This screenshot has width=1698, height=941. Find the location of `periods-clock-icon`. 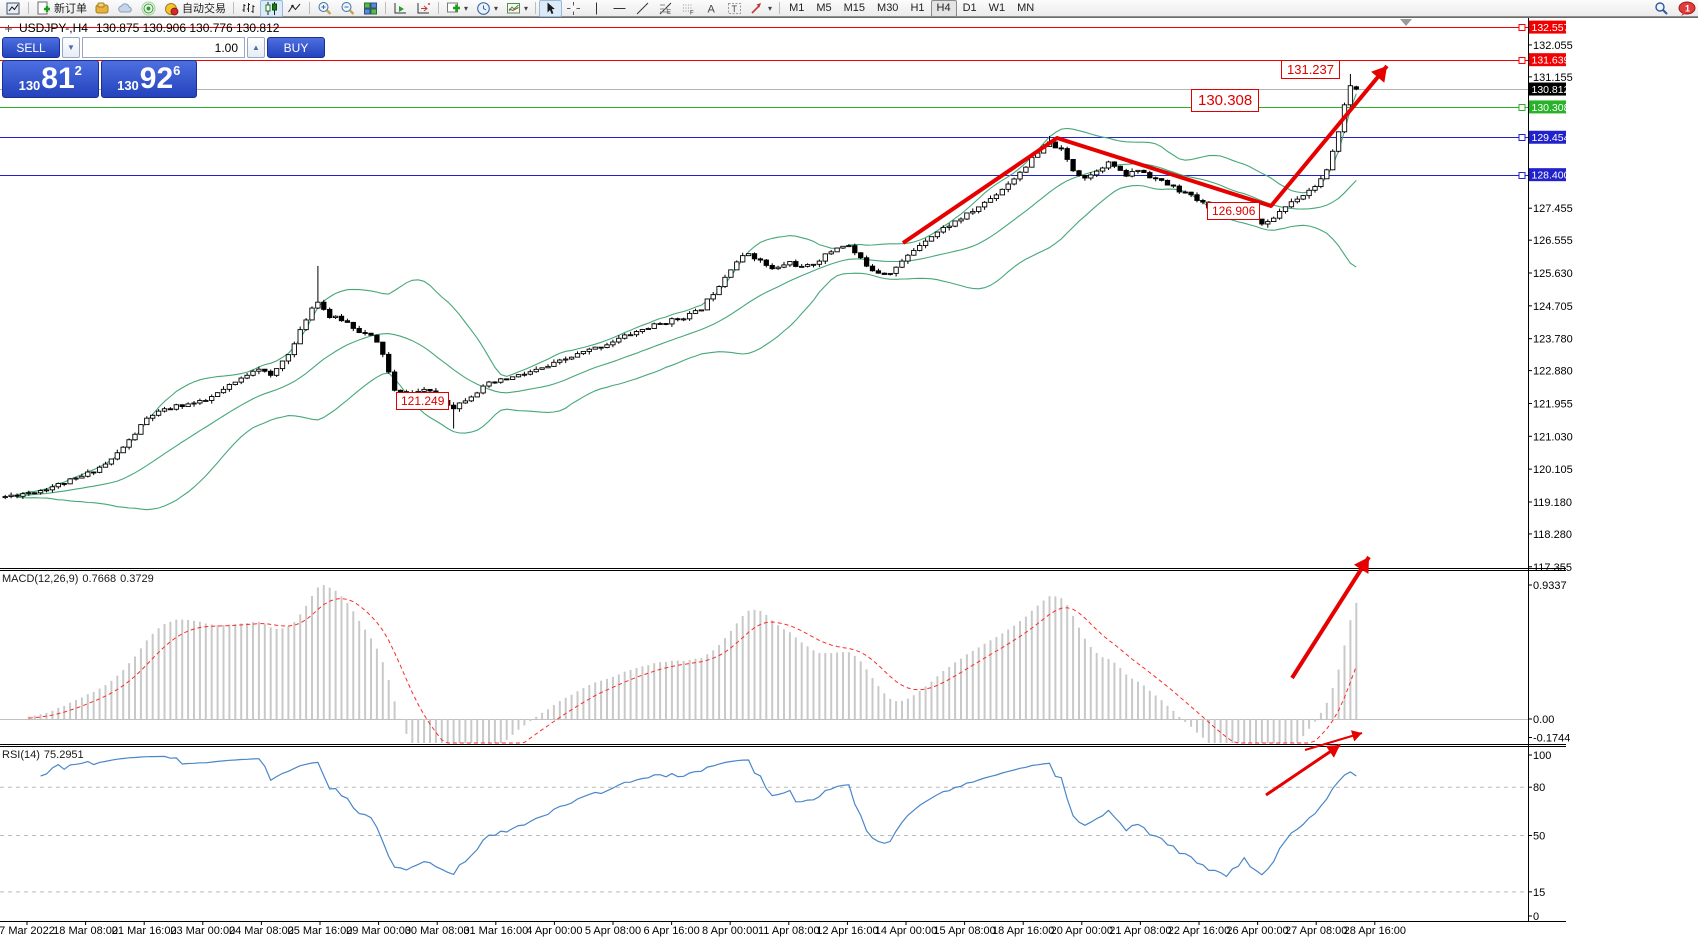

periods-clock-icon is located at coordinates (483, 8).